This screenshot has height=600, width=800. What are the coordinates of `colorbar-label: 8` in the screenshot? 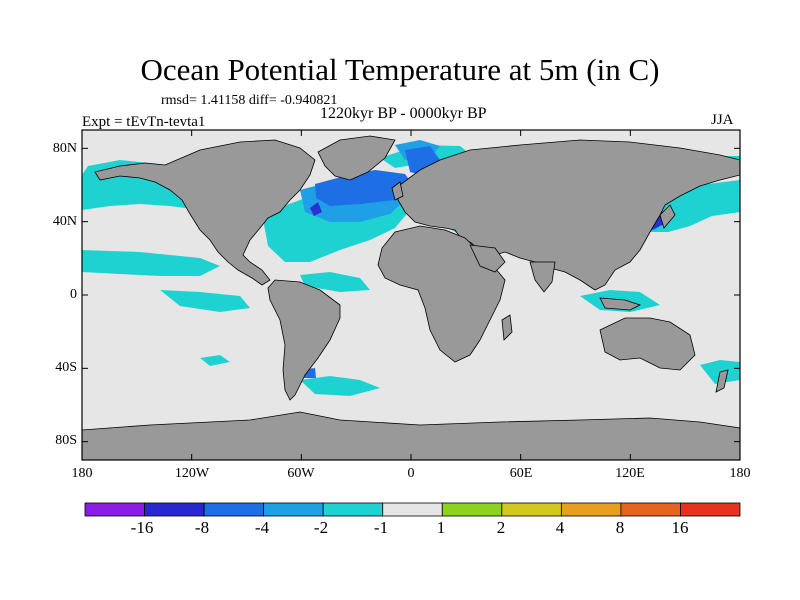 It's located at (620, 527).